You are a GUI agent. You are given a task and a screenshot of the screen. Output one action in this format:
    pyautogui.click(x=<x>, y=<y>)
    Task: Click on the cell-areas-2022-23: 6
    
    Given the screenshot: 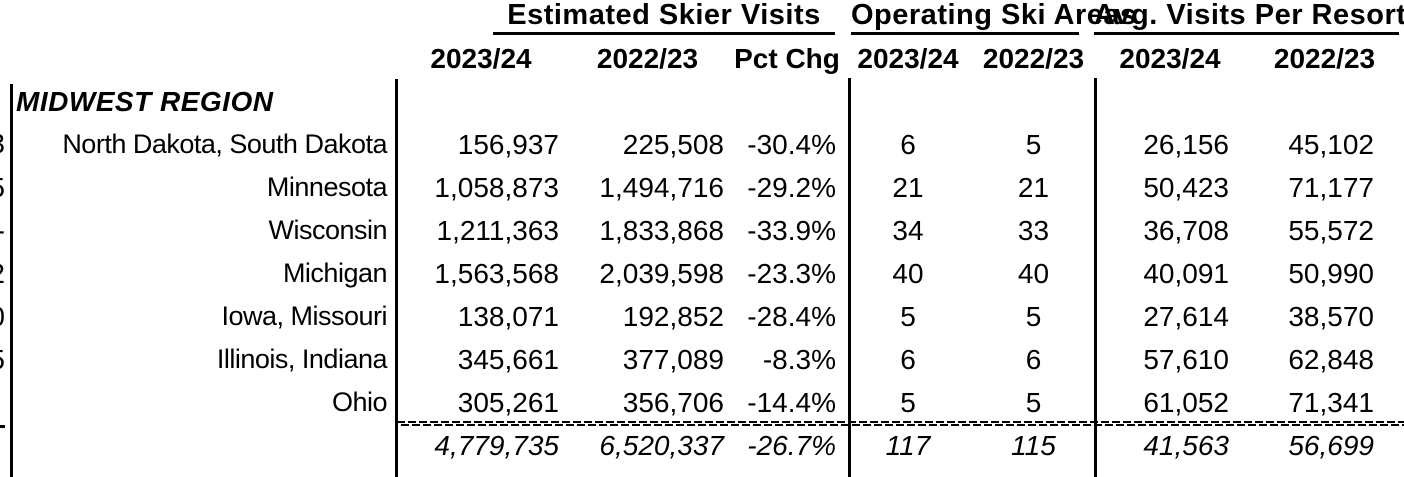 What is the action you would take?
    pyautogui.click(x=1033, y=359)
    